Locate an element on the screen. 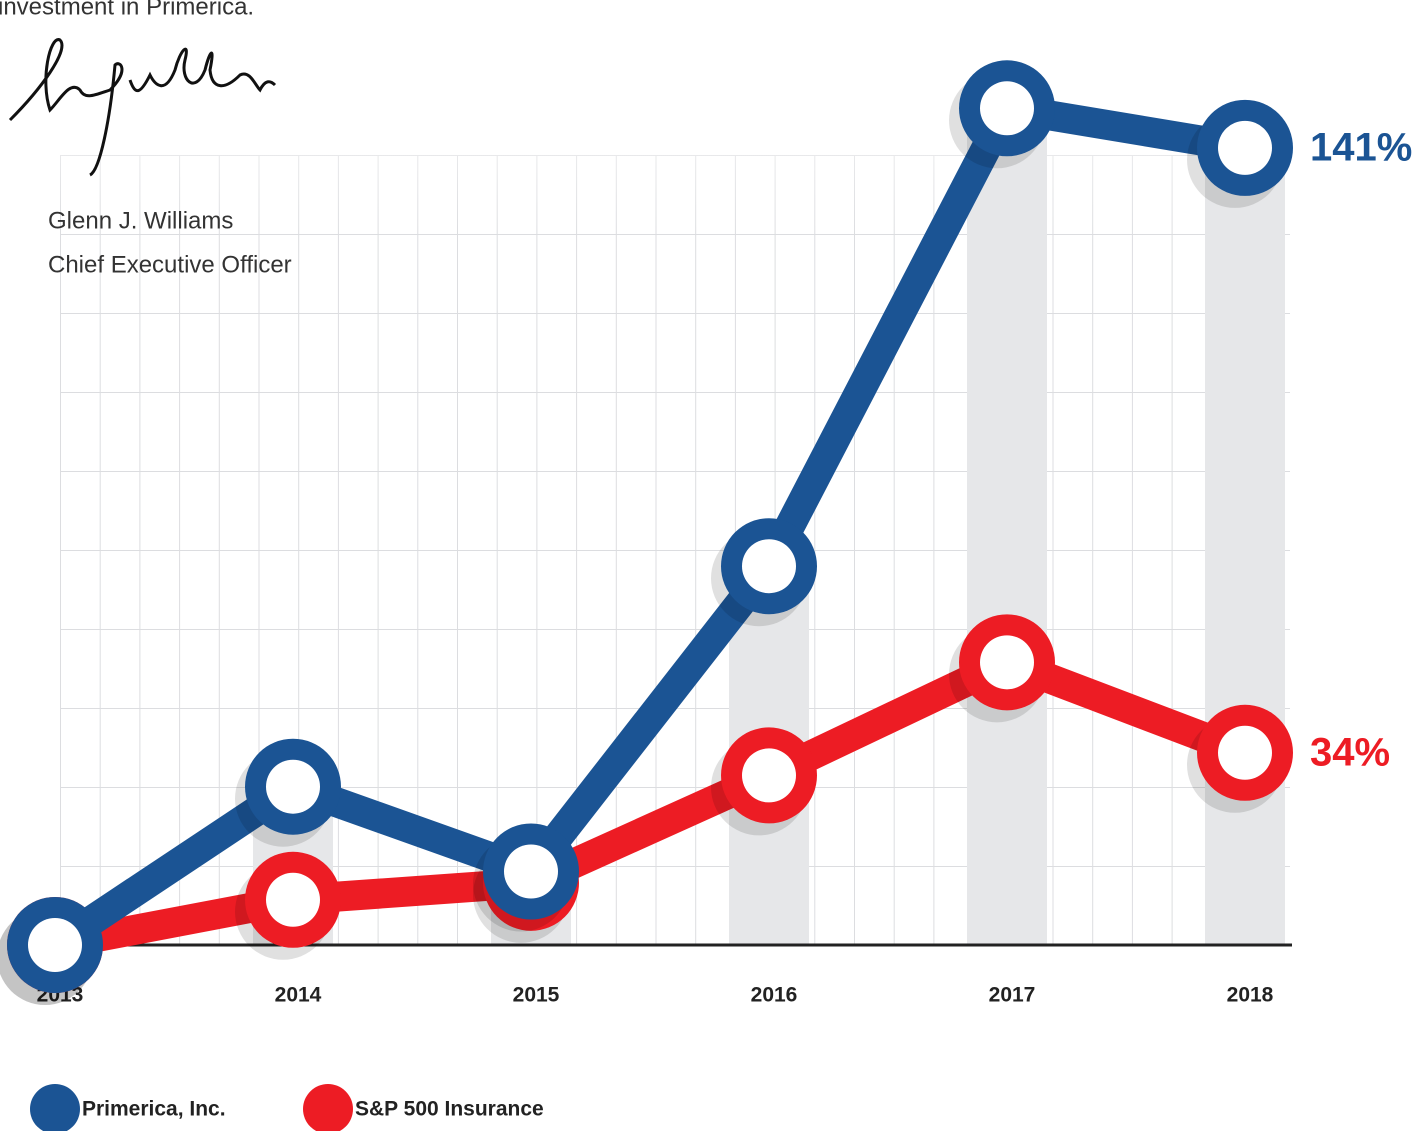  legend-label: S&P 500 Insurance is located at coordinates (449, 1109).